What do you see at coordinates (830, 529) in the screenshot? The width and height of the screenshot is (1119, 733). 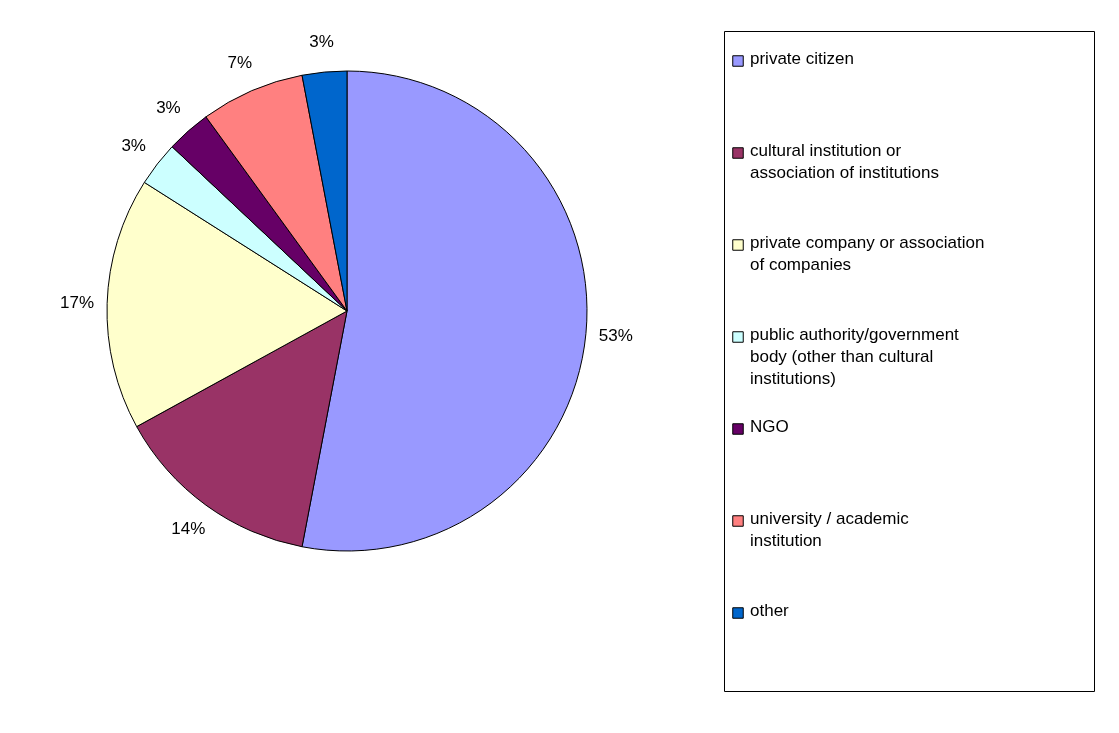 I see `legend-label: university / academic institution` at bounding box center [830, 529].